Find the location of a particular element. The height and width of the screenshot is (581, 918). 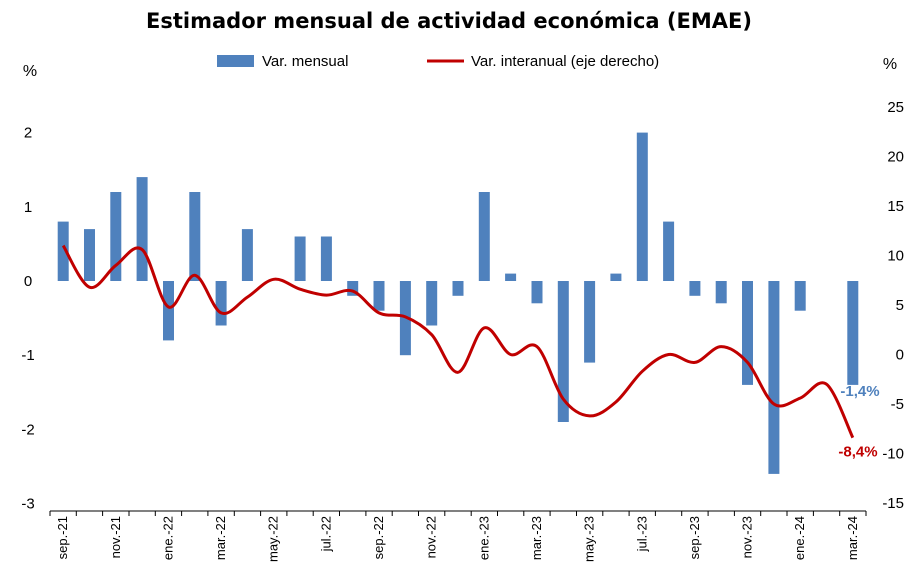

left-tick-label: -2 is located at coordinates (27, 429).